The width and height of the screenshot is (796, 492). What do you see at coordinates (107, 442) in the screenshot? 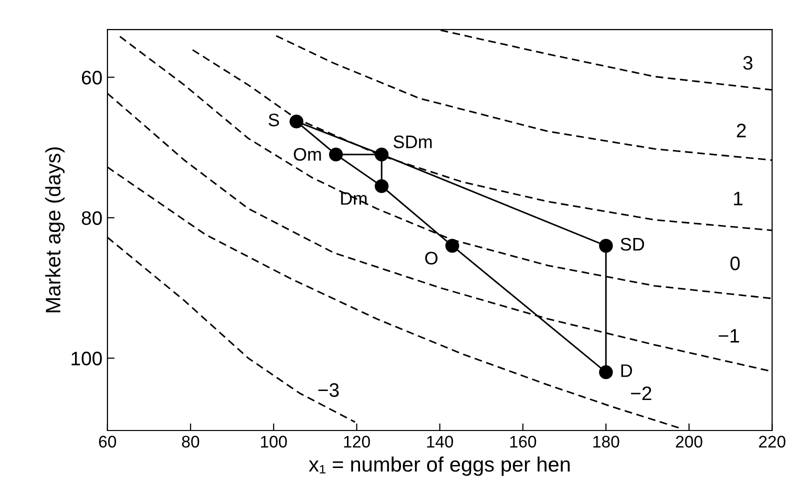
I see `x-tick-label: 60` at bounding box center [107, 442].